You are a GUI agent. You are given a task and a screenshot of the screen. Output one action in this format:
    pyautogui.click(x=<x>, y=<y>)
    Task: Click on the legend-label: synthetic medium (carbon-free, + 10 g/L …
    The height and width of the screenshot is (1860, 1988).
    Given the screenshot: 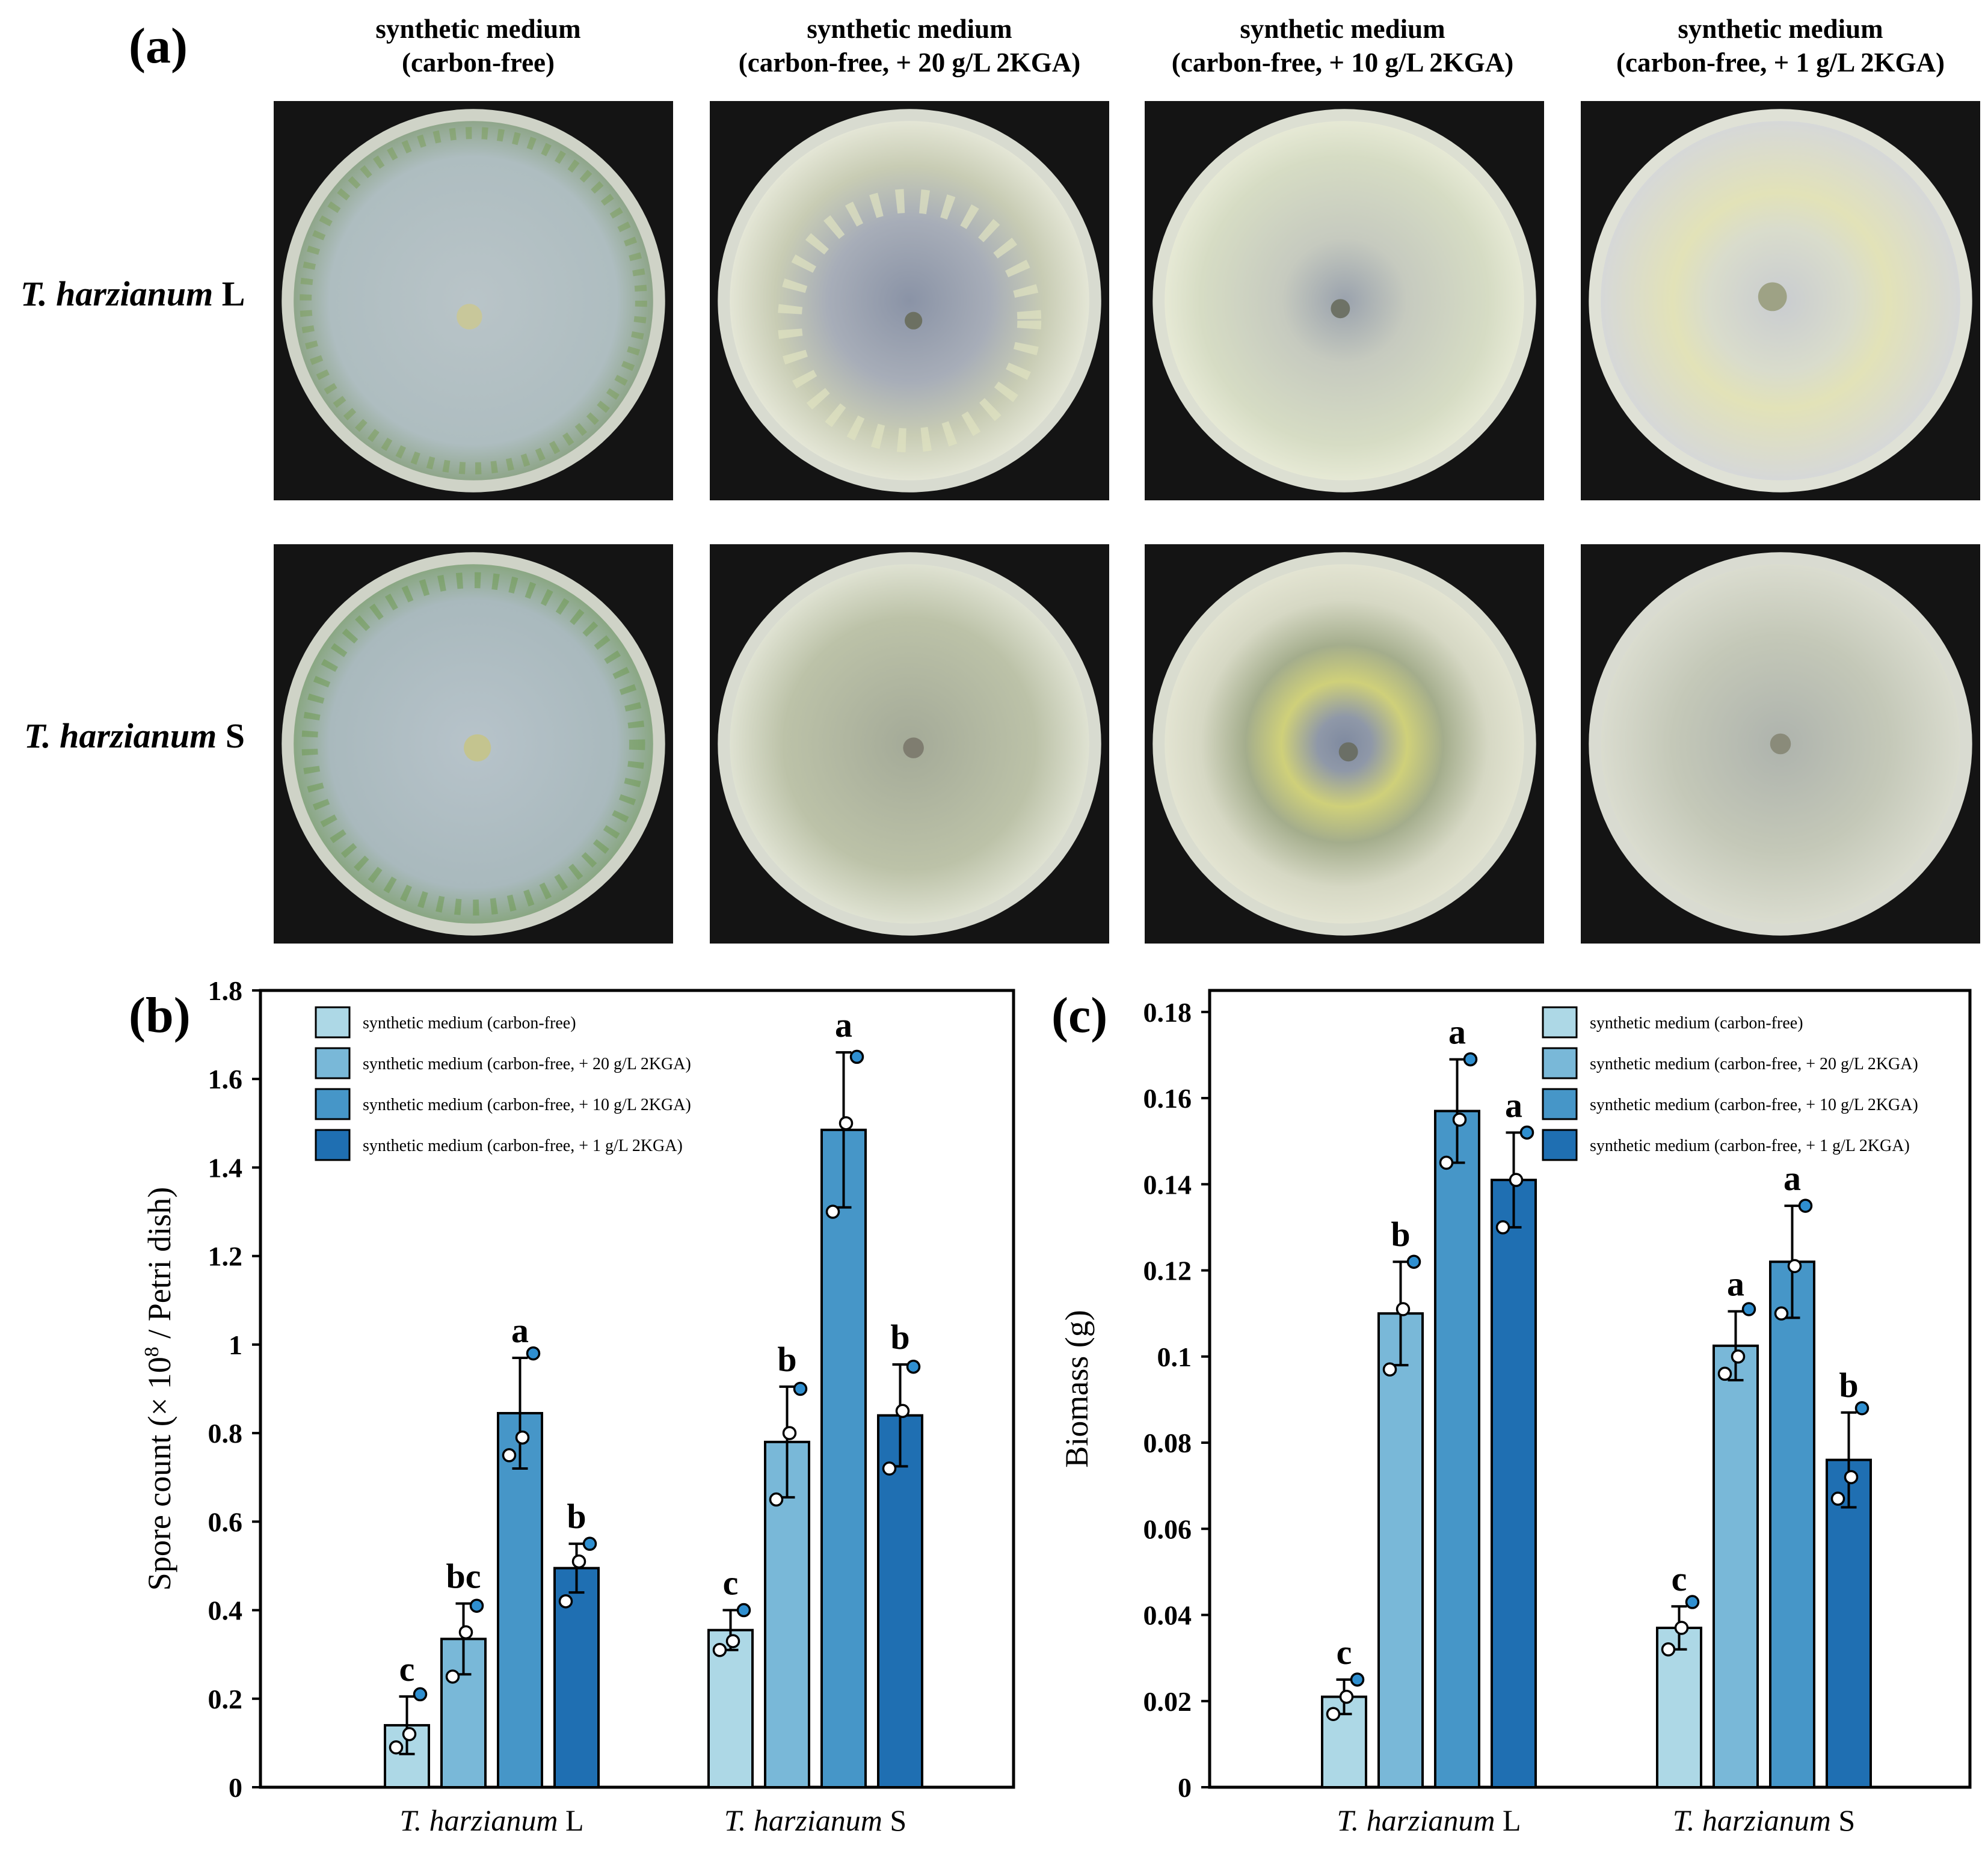 What is the action you would take?
    pyautogui.click(x=527, y=1105)
    